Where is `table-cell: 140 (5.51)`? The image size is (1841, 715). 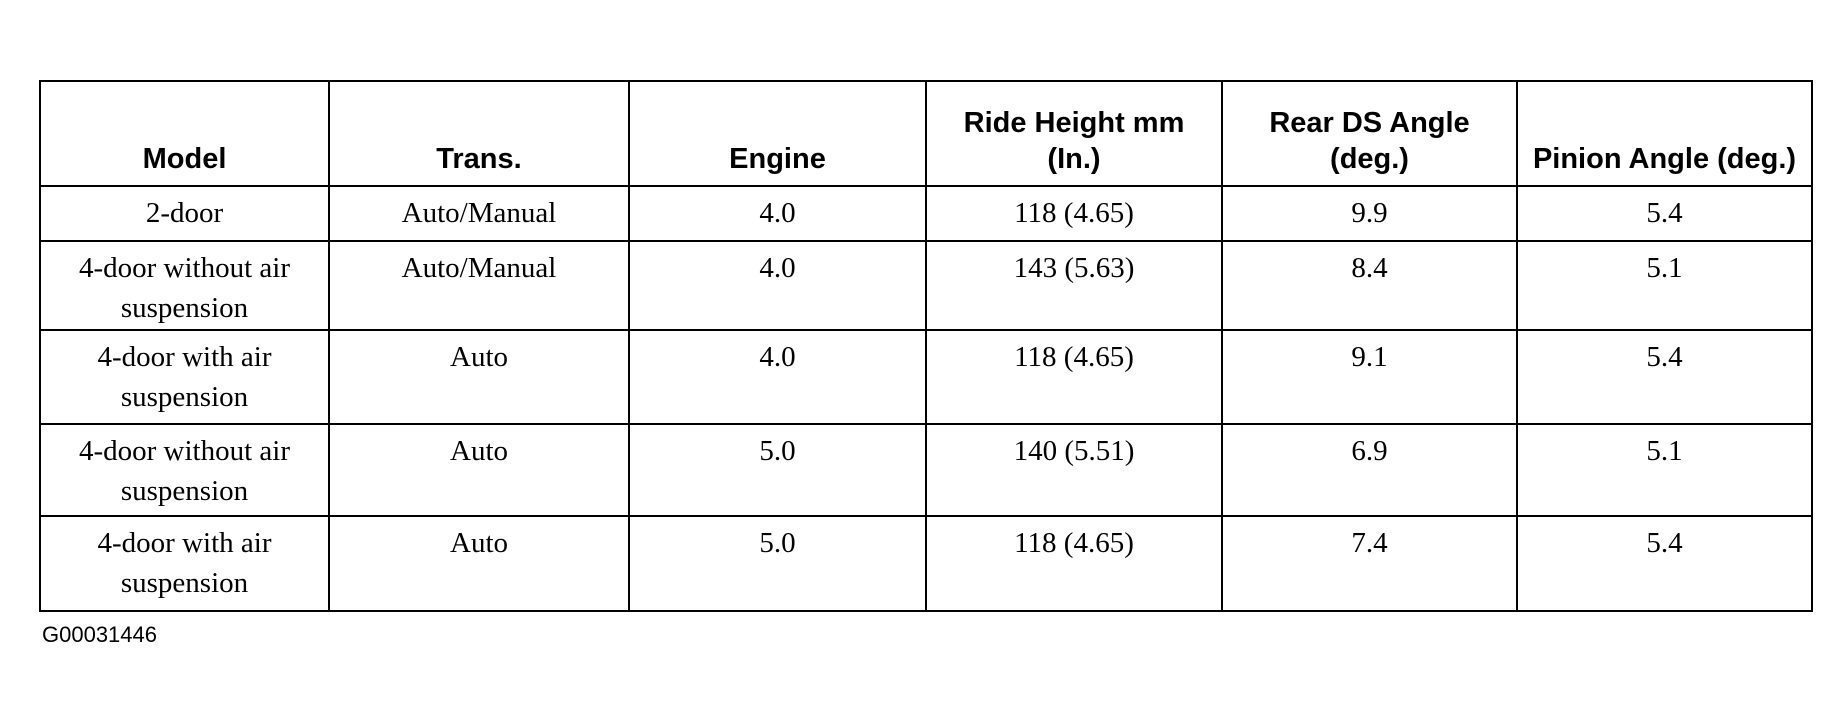
table-cell: 140 (5.51) is located at coordinates (1074, 470).